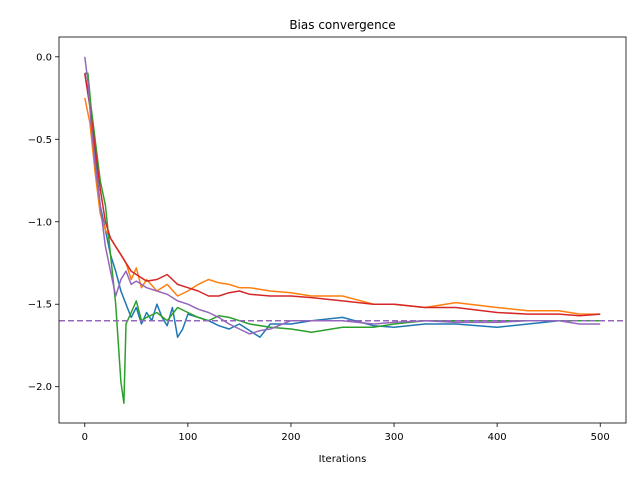 The image size is (640, 480). What do you see at coordinates (343, 459) in the screenshot?
I see `x-axis-label: Iterations` at bounding box center [343, 459].